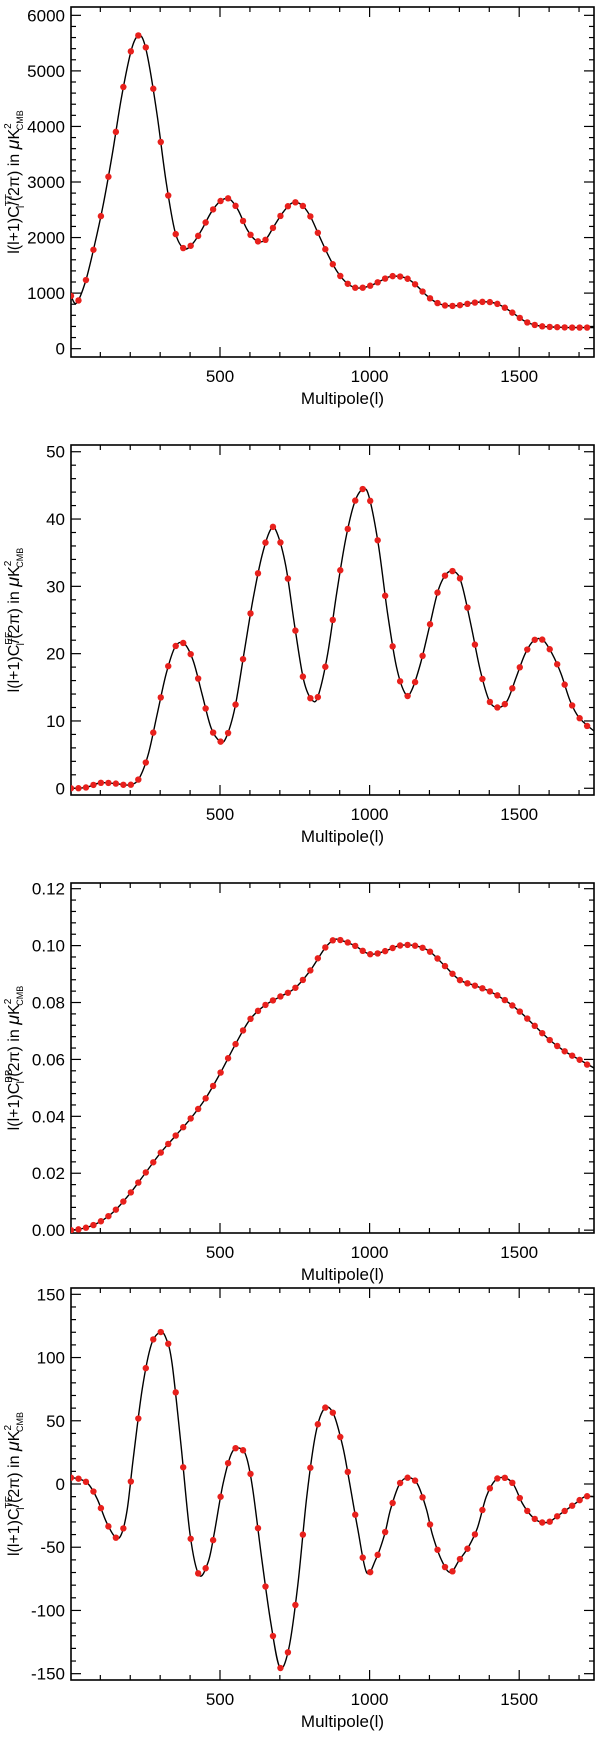 Image resolution: width=600 pixels, height=1747 pixels. Describe the element at coordinates (46, 71) in the screenshot. I see `y-tick-label: 5000` at that location.